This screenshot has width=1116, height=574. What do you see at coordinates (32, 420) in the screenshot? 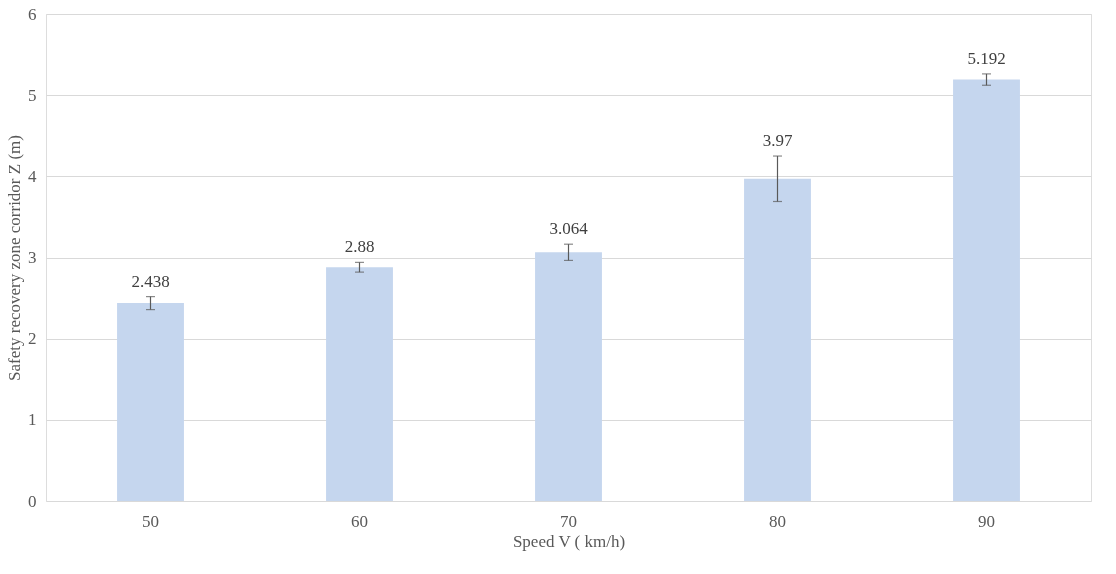
I see `y-tick-label: 1` at bounding box center [32, 420].